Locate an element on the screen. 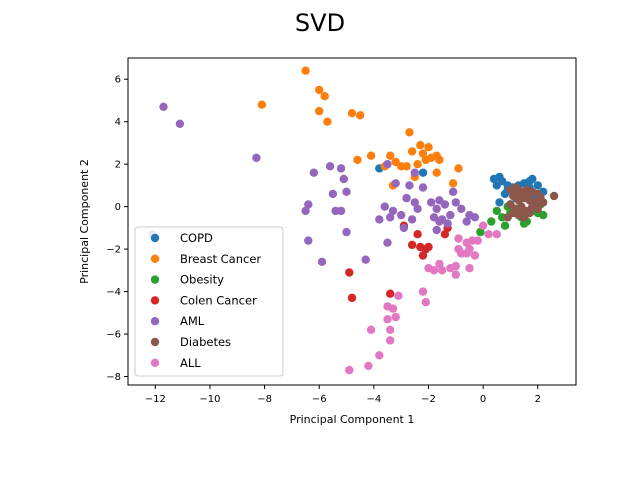  y-tick-label: 0 is located at coordinates (118, 207).